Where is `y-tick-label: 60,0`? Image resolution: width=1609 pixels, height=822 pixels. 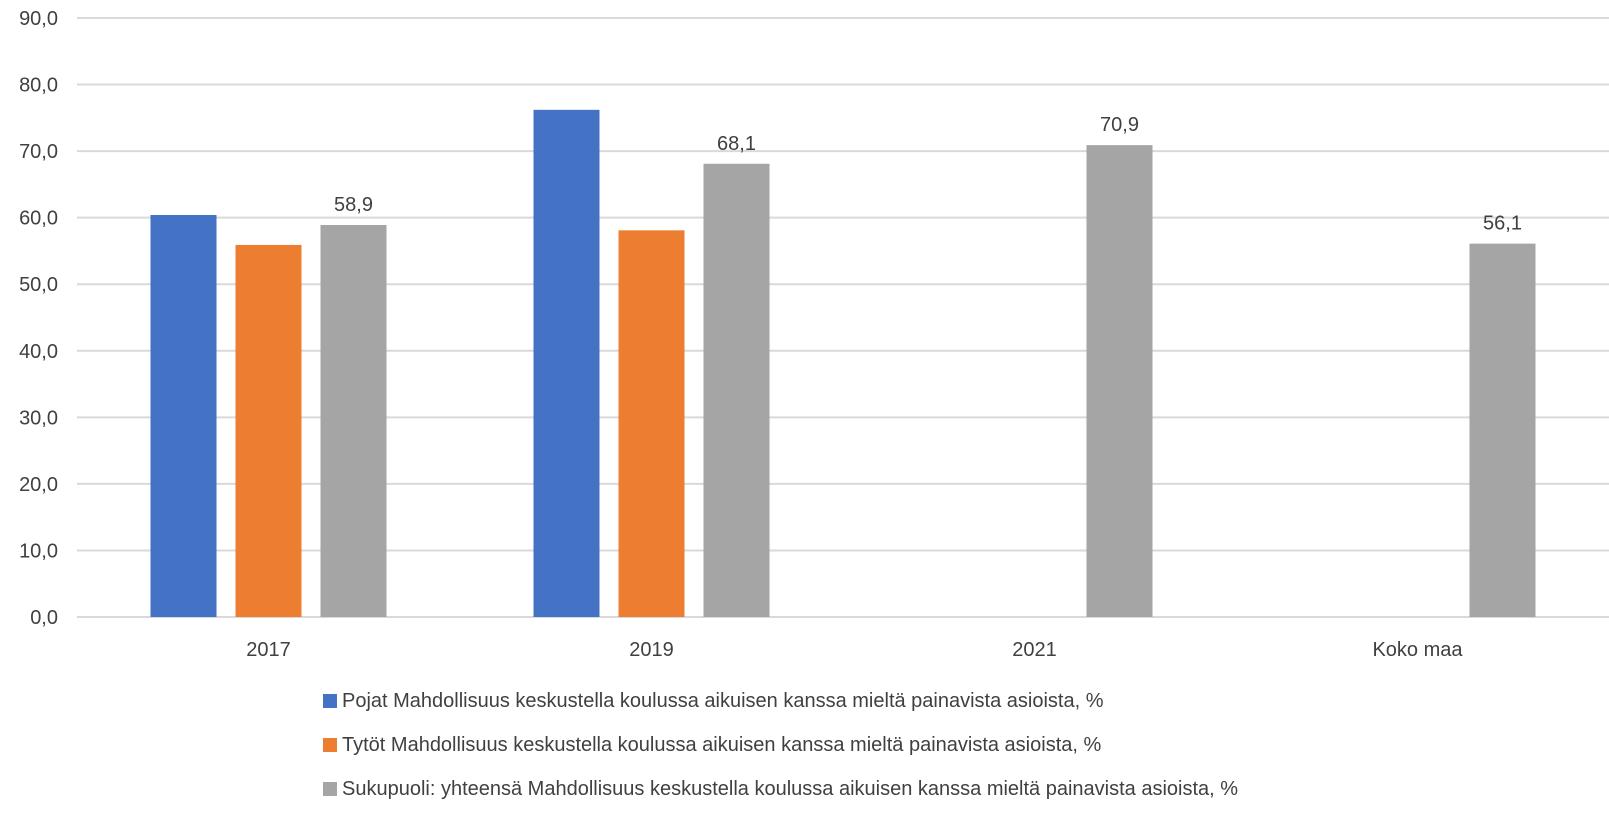 y-tick-label: 60,0 is located at coordinates (38, 219).